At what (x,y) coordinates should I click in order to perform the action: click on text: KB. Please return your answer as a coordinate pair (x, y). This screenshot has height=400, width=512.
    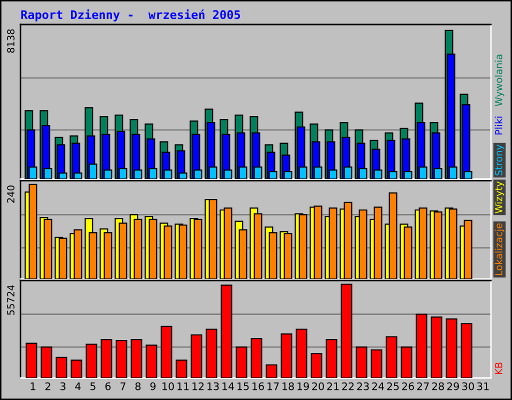
    Looking at the image, I should click on (498, 368).